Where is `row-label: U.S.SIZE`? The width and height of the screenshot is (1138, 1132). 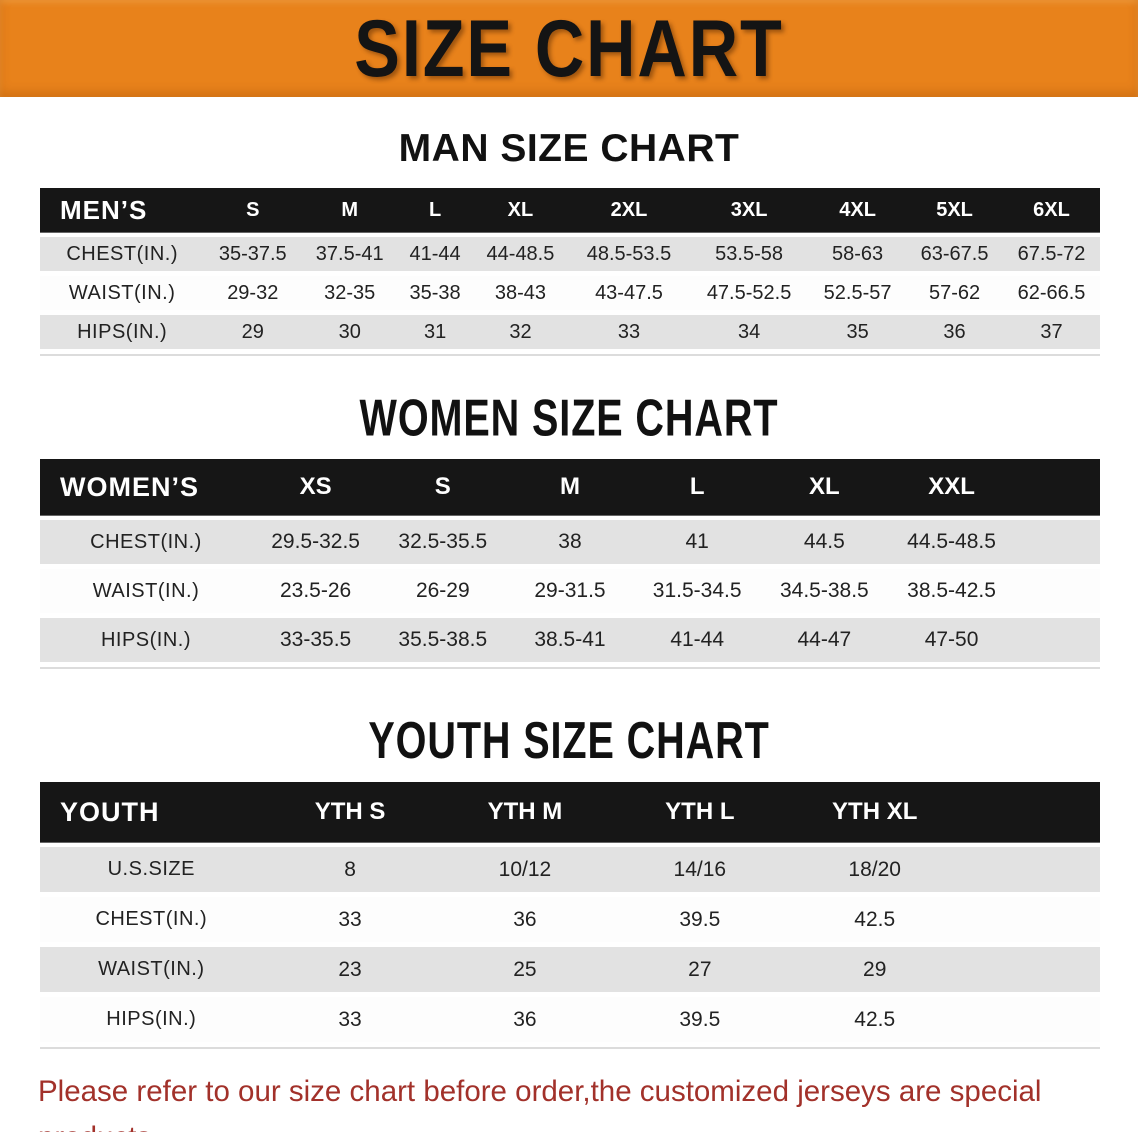
row-label: U.S.SIZE is located at coordinates (151, 869).